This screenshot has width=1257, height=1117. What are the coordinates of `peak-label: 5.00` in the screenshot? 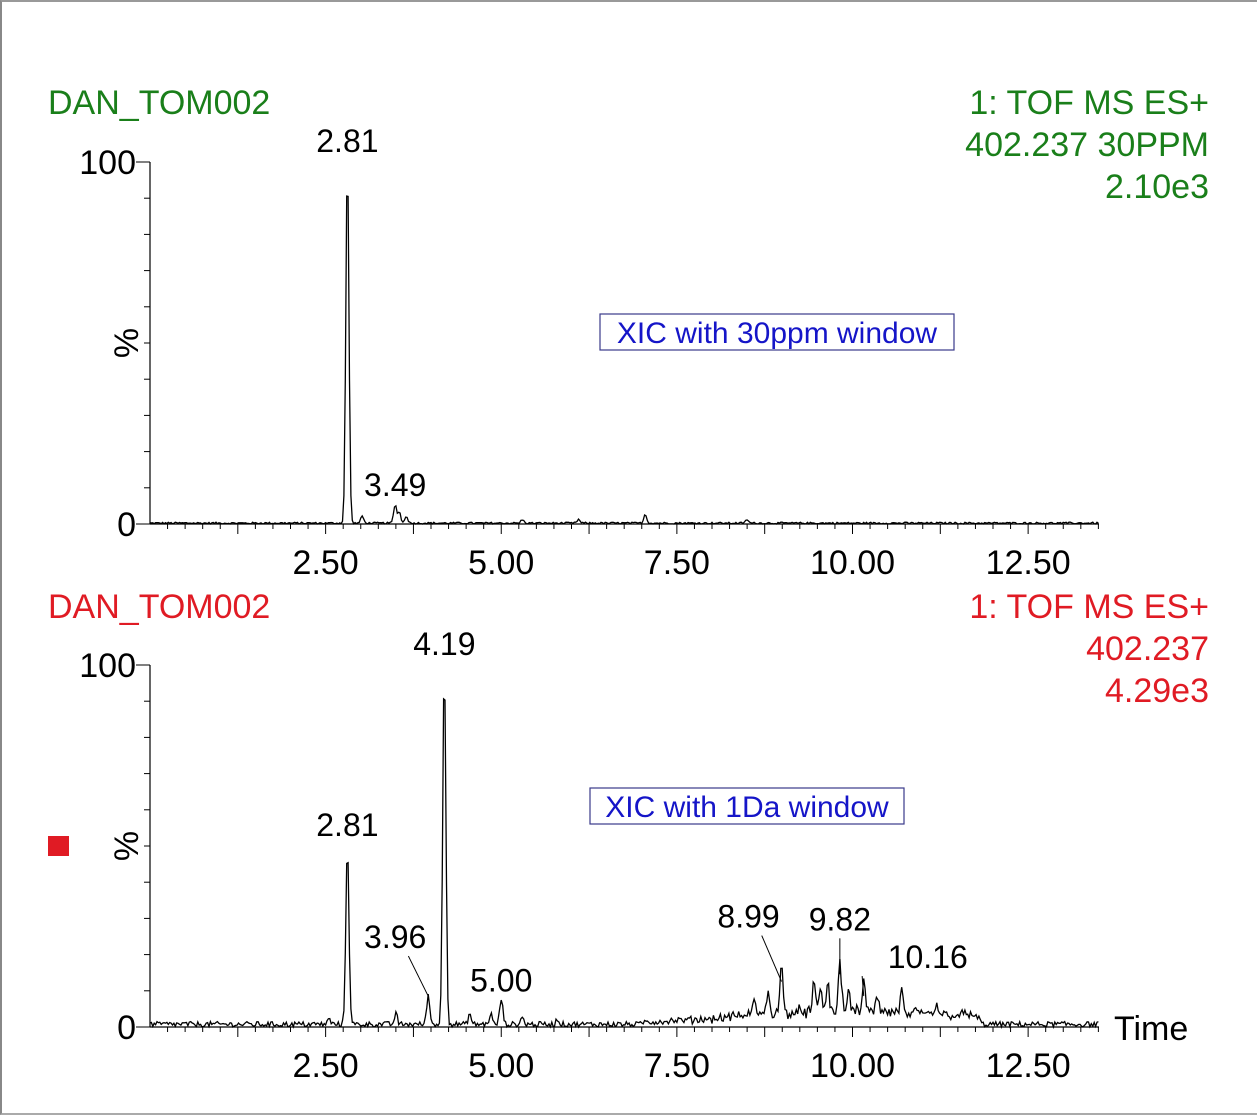 It's located at (501, 981).